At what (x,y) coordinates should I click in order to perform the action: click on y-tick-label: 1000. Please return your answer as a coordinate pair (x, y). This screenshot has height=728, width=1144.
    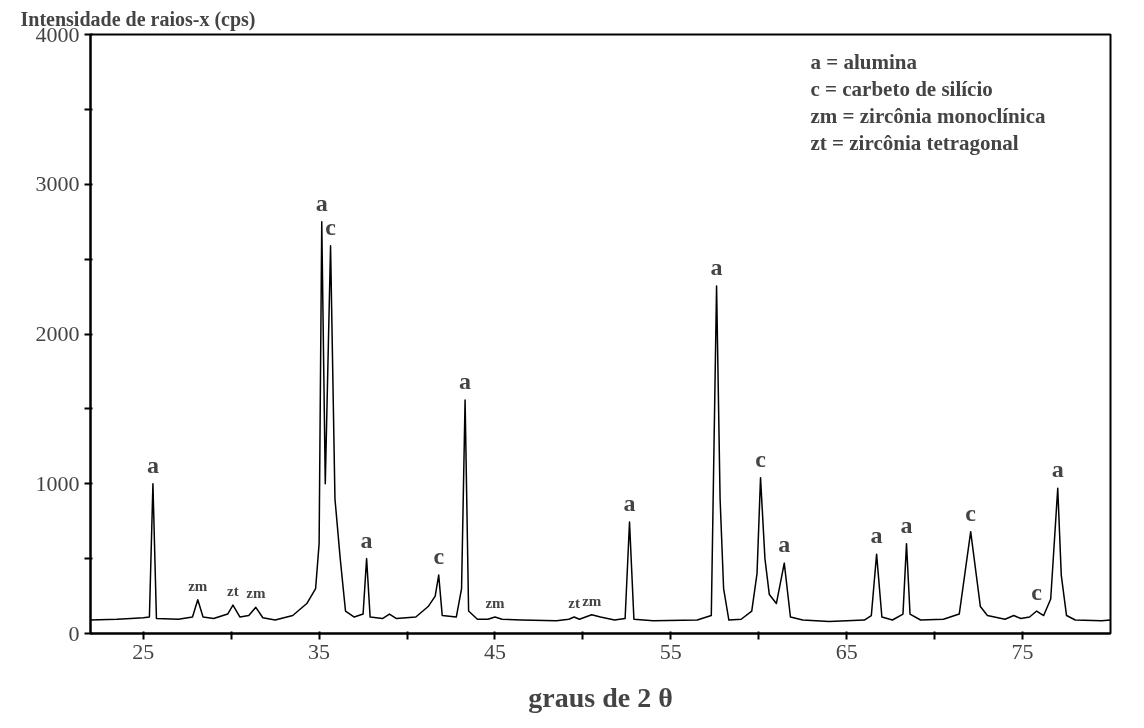
    Looking at the image, I should click on (57, 483).